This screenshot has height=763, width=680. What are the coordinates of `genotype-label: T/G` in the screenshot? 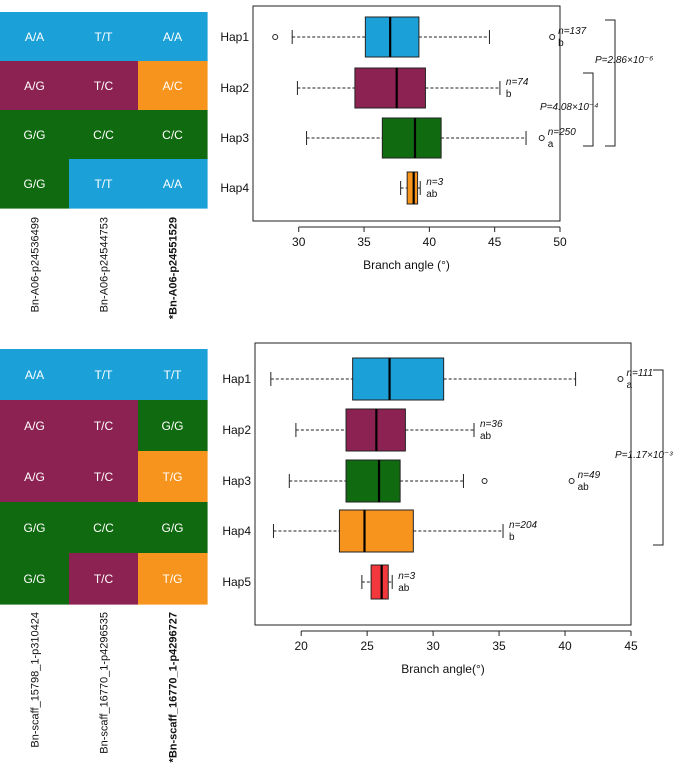 It's located at (173, 579).